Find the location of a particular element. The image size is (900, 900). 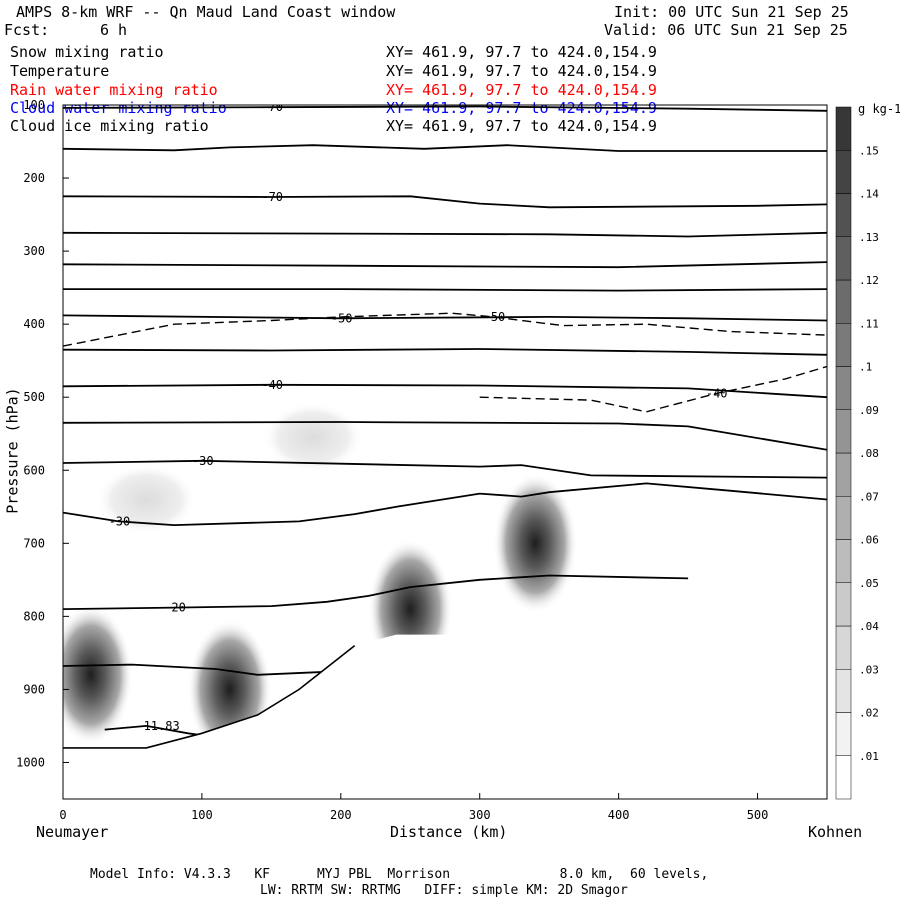

y-axis-label: Pressure (hPa) is located at coordinates (12, 450).